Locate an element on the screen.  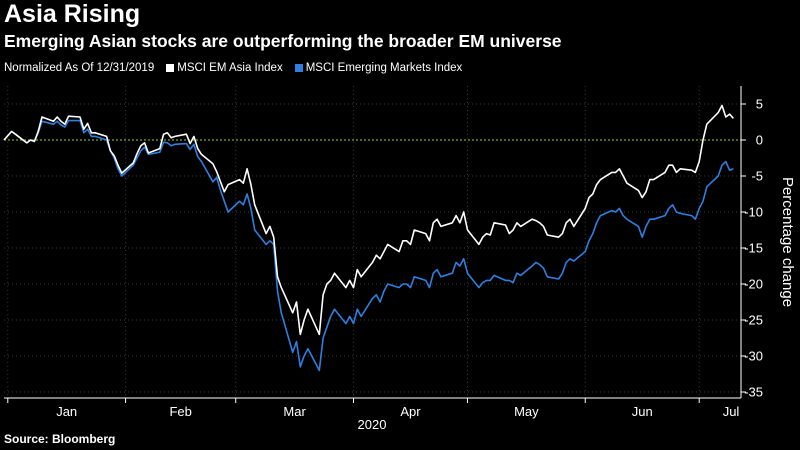
y-tick-label: 0 is located at coordinates (759, 140).